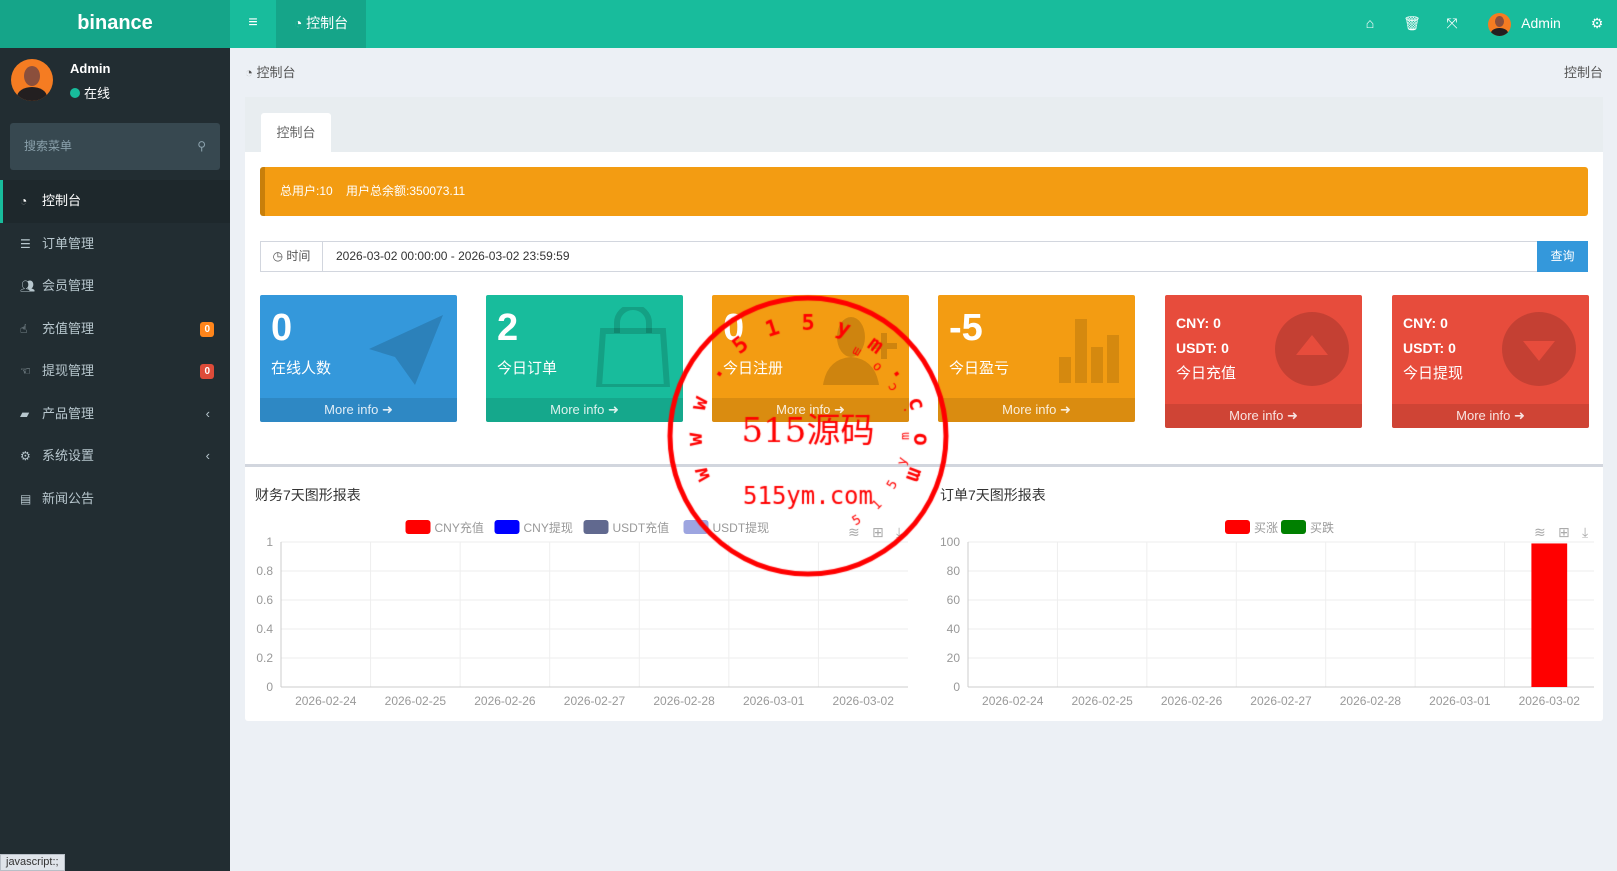  What do you see at coordinates (115, 329) in the screenshot?
I see `sidebar-item-recharge: ☝ 充值管理 0` at bounding box center [115, 329].